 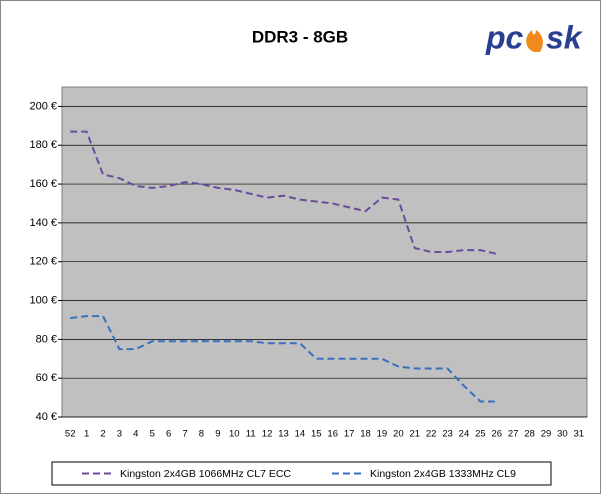 I want to click on logo-left: pc, so click(x=504, y=37).